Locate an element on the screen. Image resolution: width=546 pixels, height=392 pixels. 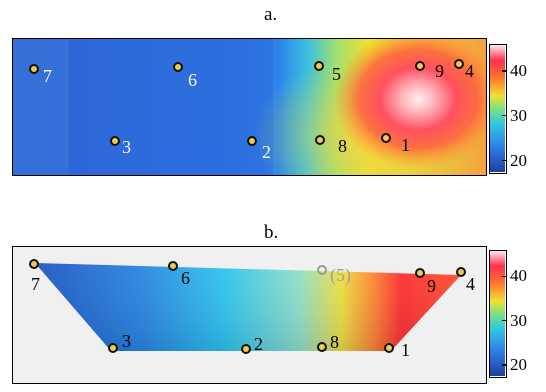
a-sensor-label-7: 7 is located at coordinates (47, 76).